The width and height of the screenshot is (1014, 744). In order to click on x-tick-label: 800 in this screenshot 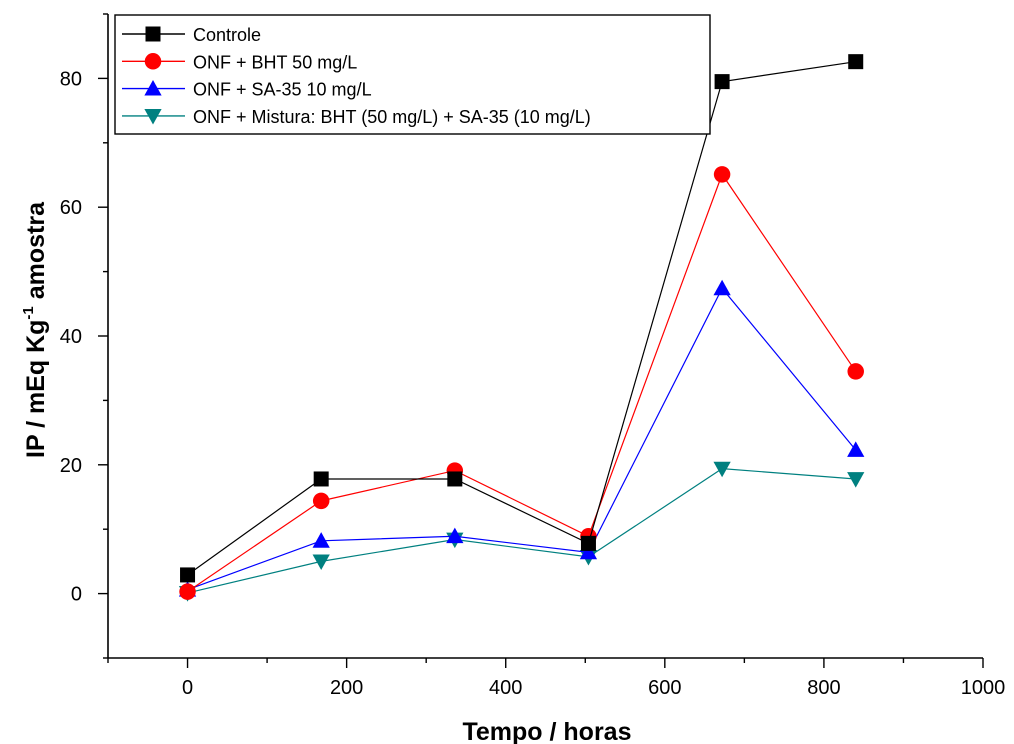, I will do `click(823, 688)`.